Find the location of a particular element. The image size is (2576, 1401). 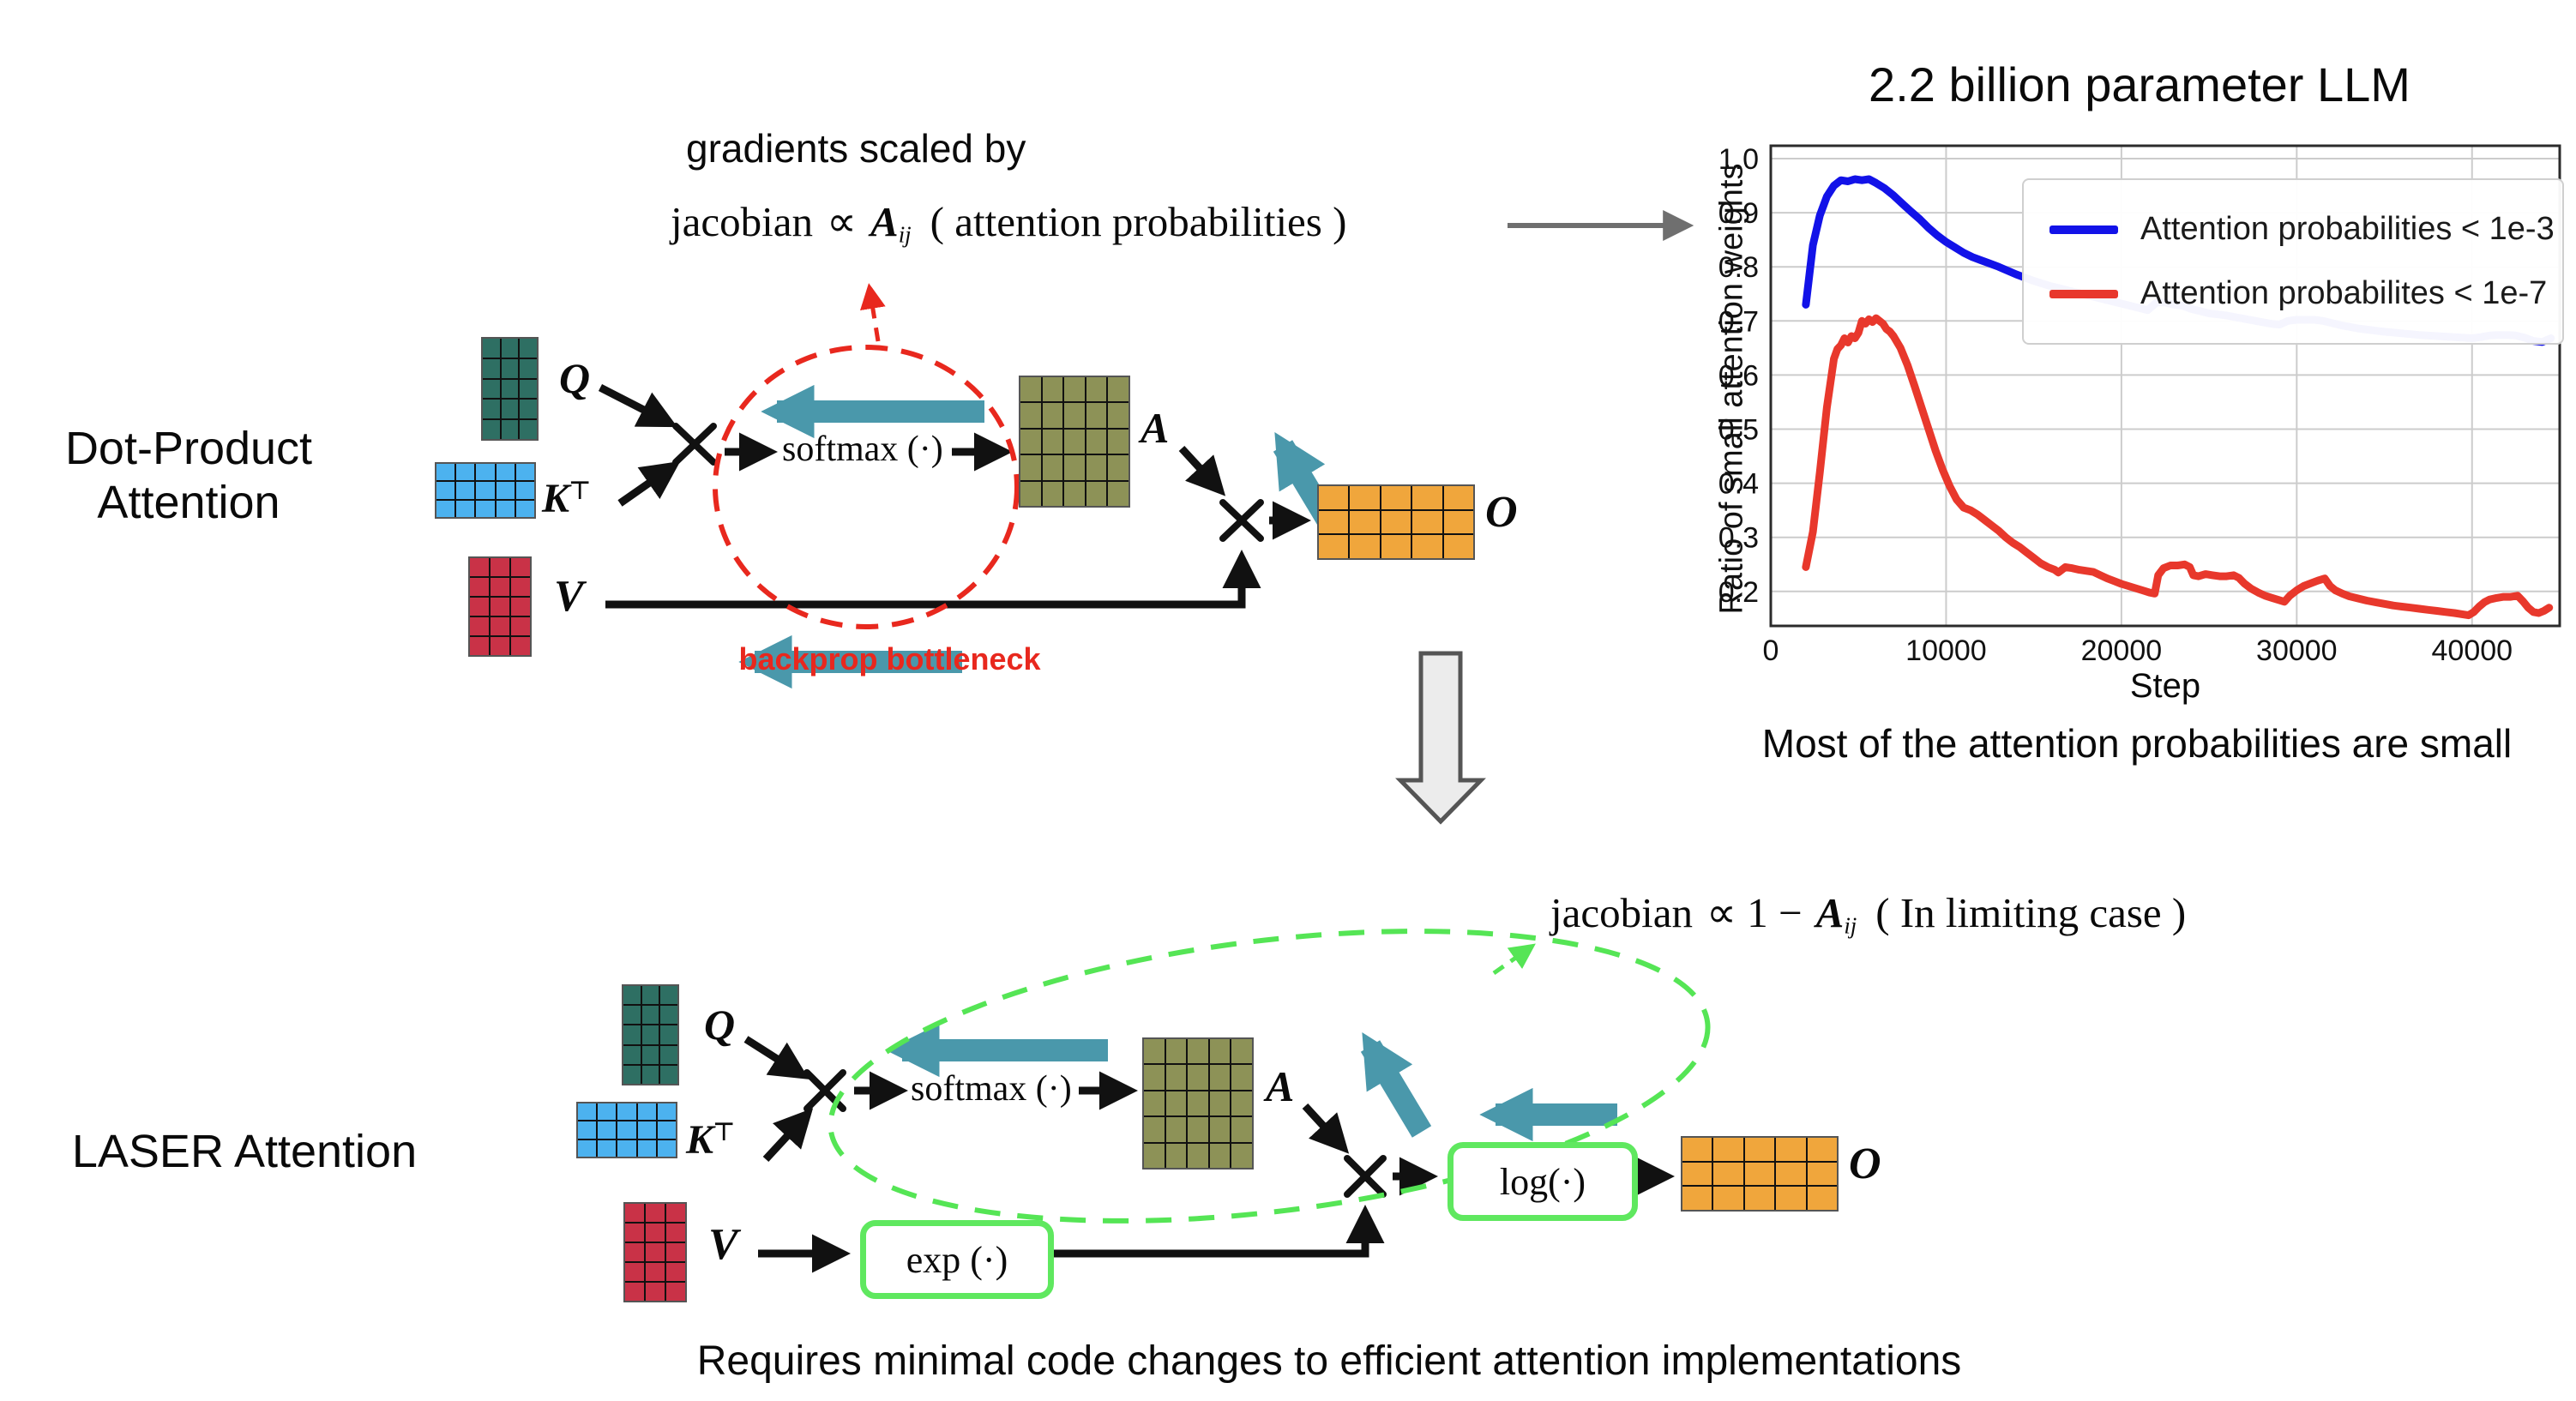

o-label-bottom: O is located at coordinates (1865, 1163).